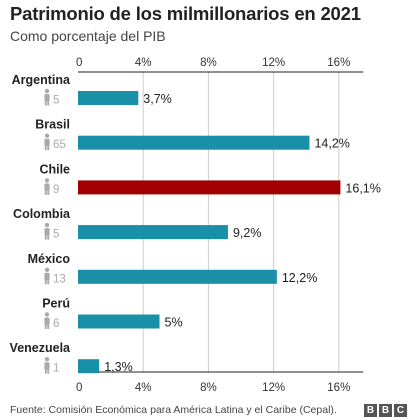 The image size is (420, 420). I want to click on chart-row-chile: Chile 9 16,1%, so click(209, 179).